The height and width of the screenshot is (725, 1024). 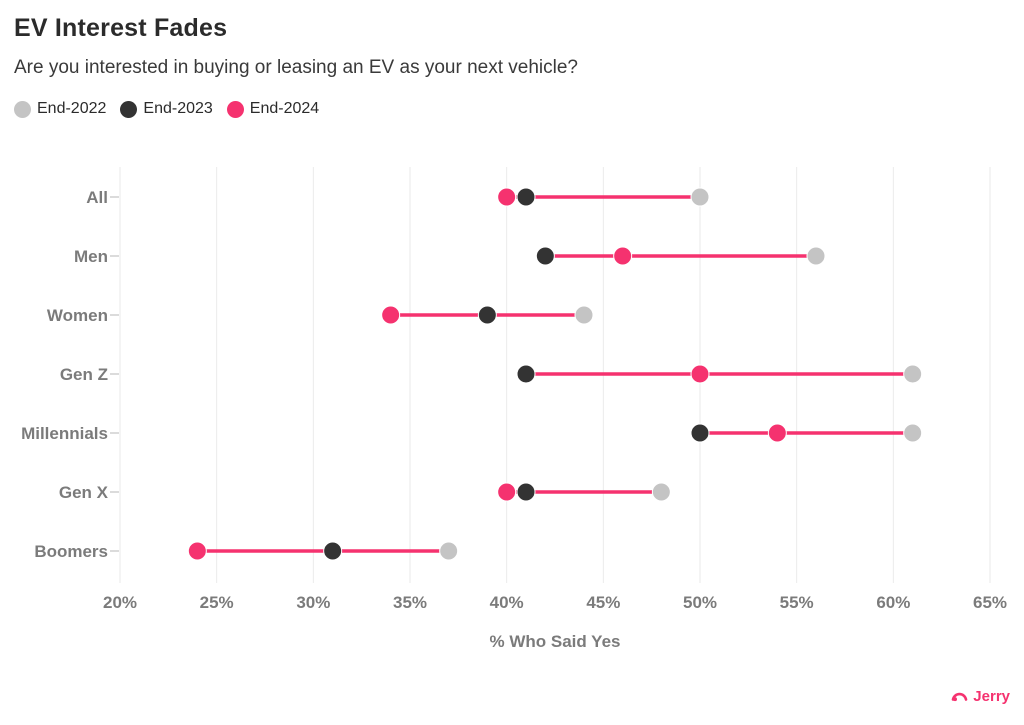 I want to click on x-tick-label: 35%, so click(x=410, y=602).